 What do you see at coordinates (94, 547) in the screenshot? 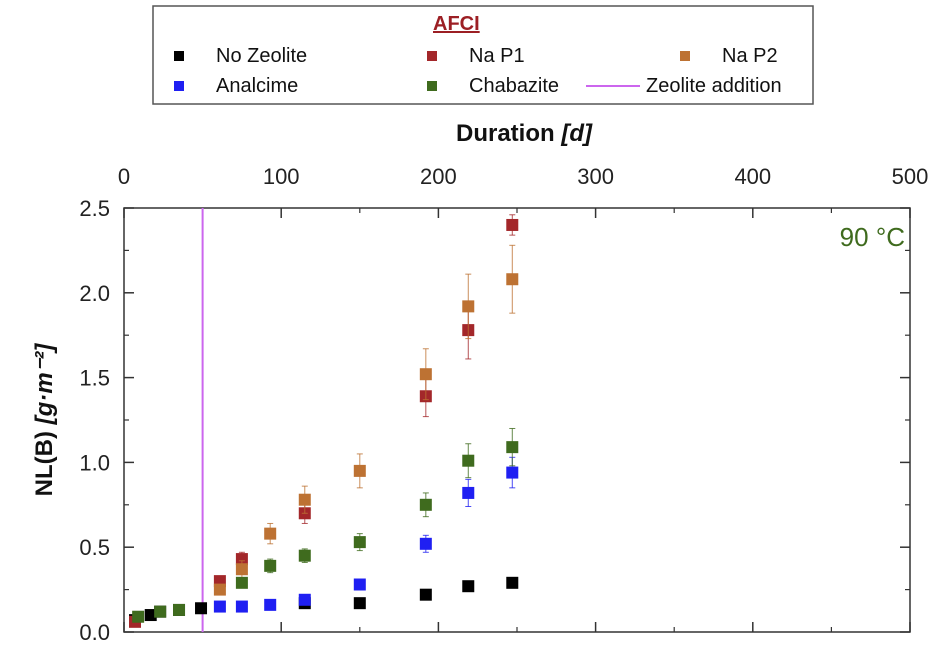
I see `y-tick-label: 0.5` at bounding box center [94, 547].